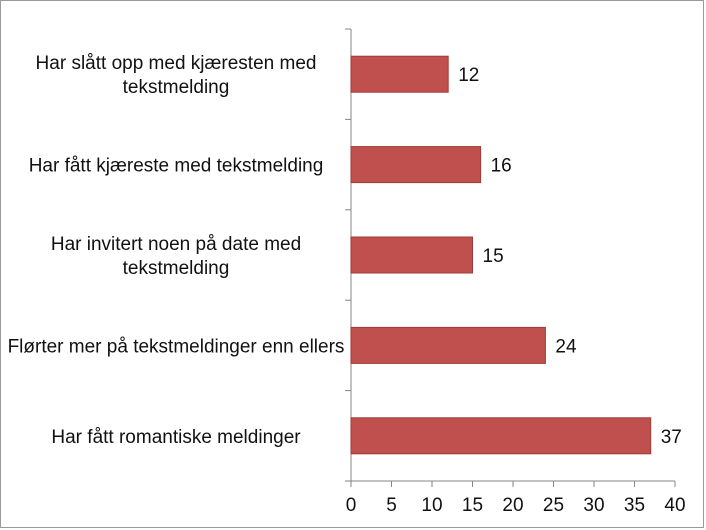 Image resolution: width=706 pixels, height=530 pixels. What do you see at coordinates (351, 505) in the screenshot?
I see `x-tick-label: 0` at bounding box center [351, 505].